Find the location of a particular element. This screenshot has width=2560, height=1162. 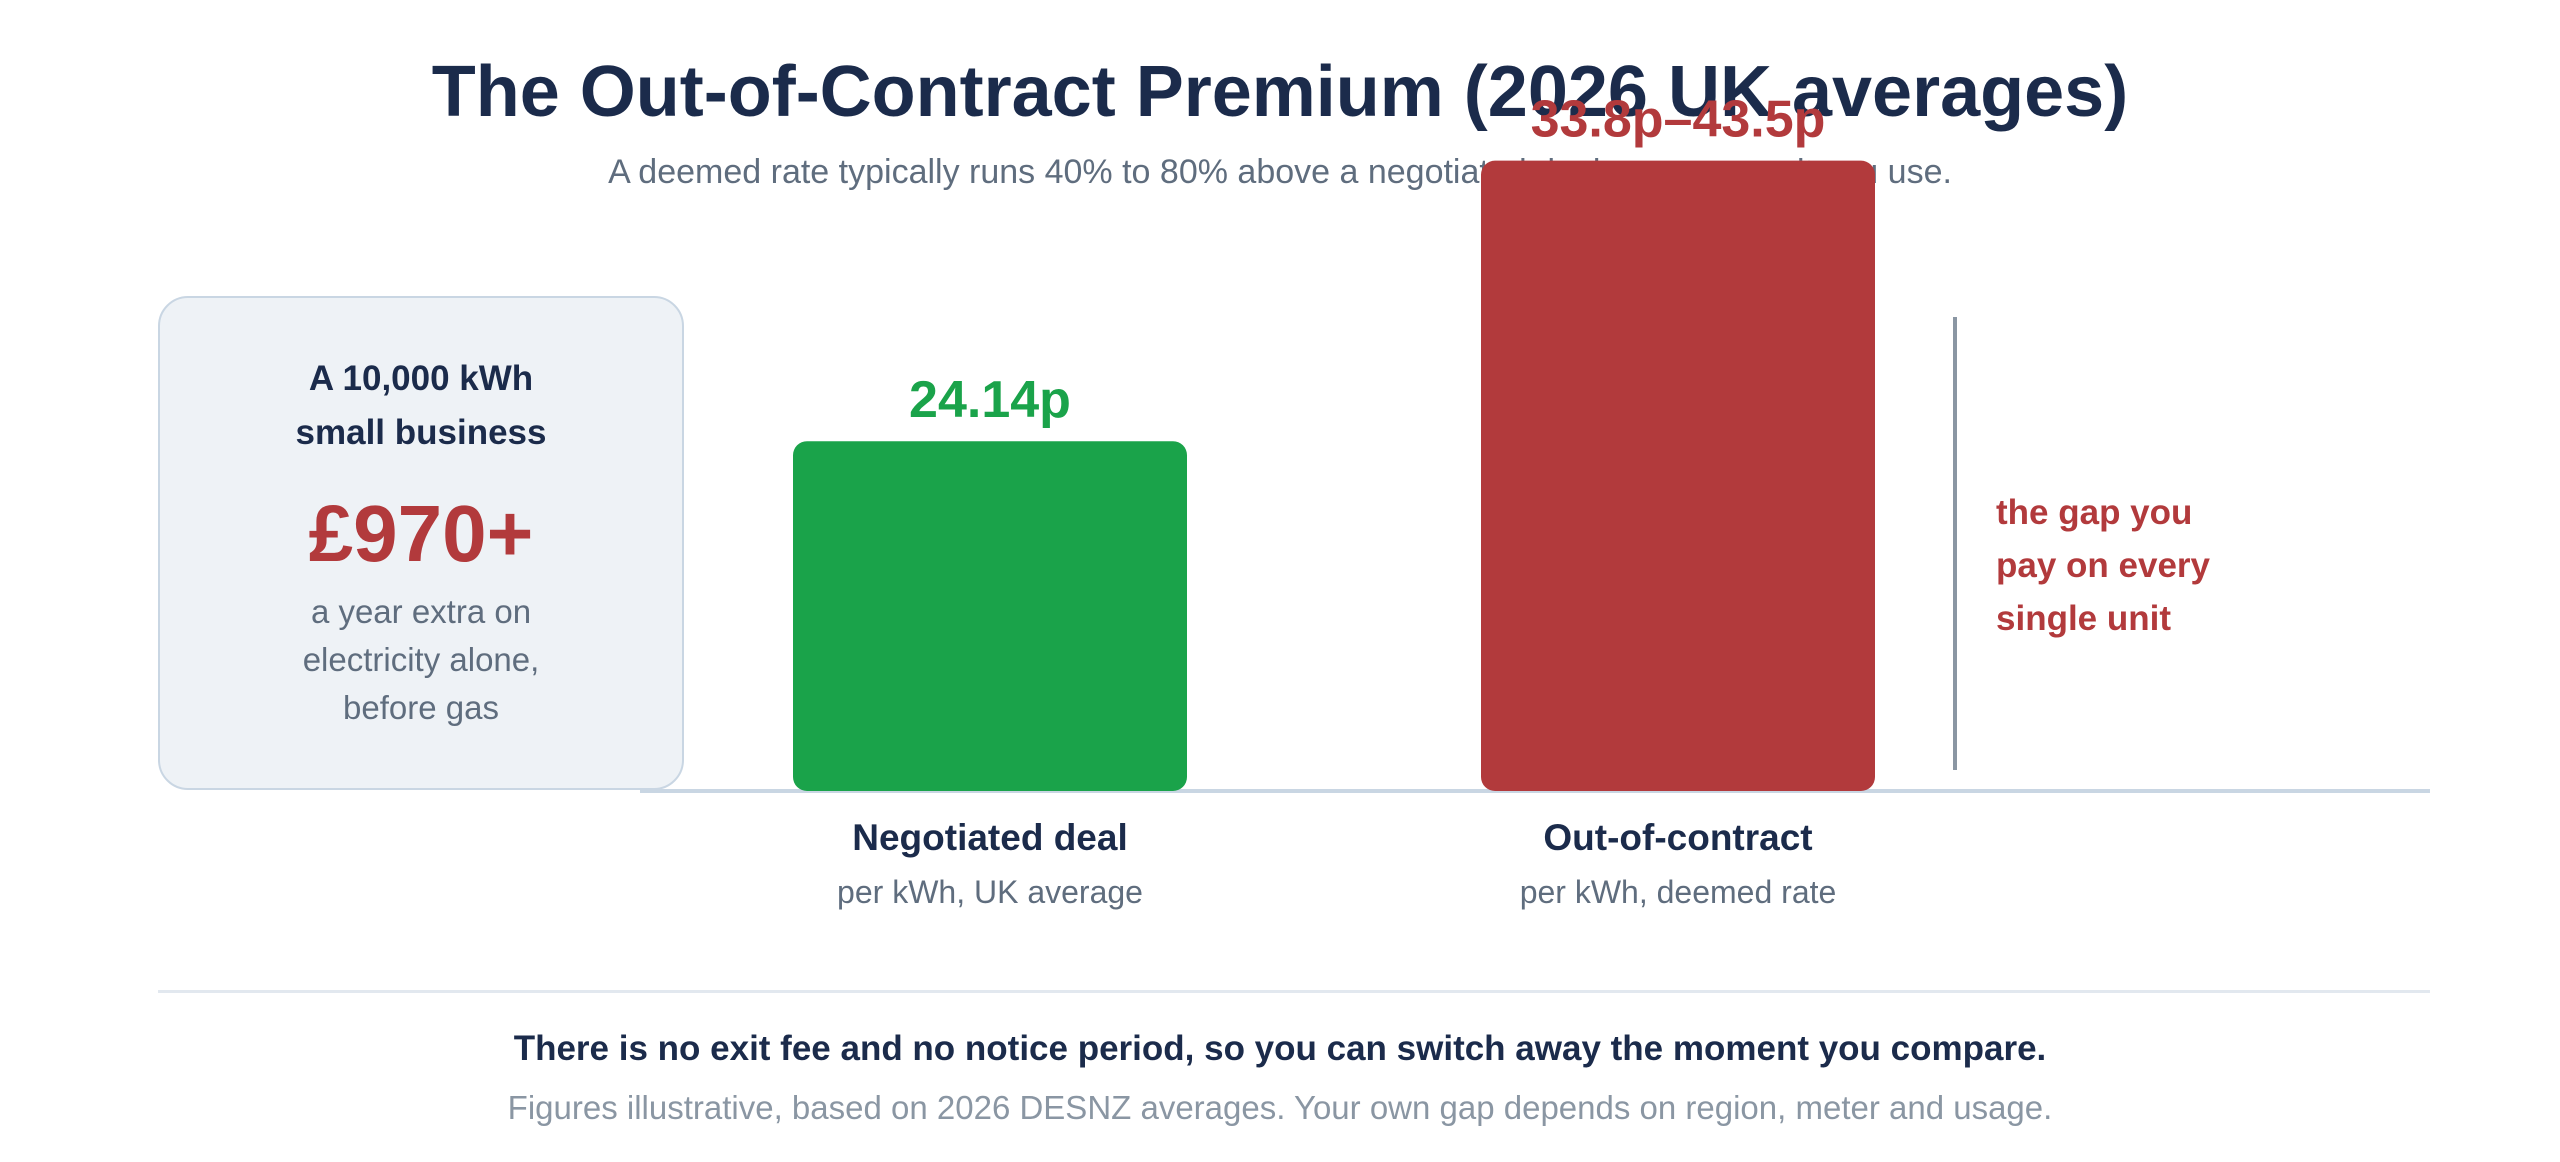

bar-value-label-negotiated: 24.14p is located at coordinates (990, 400).